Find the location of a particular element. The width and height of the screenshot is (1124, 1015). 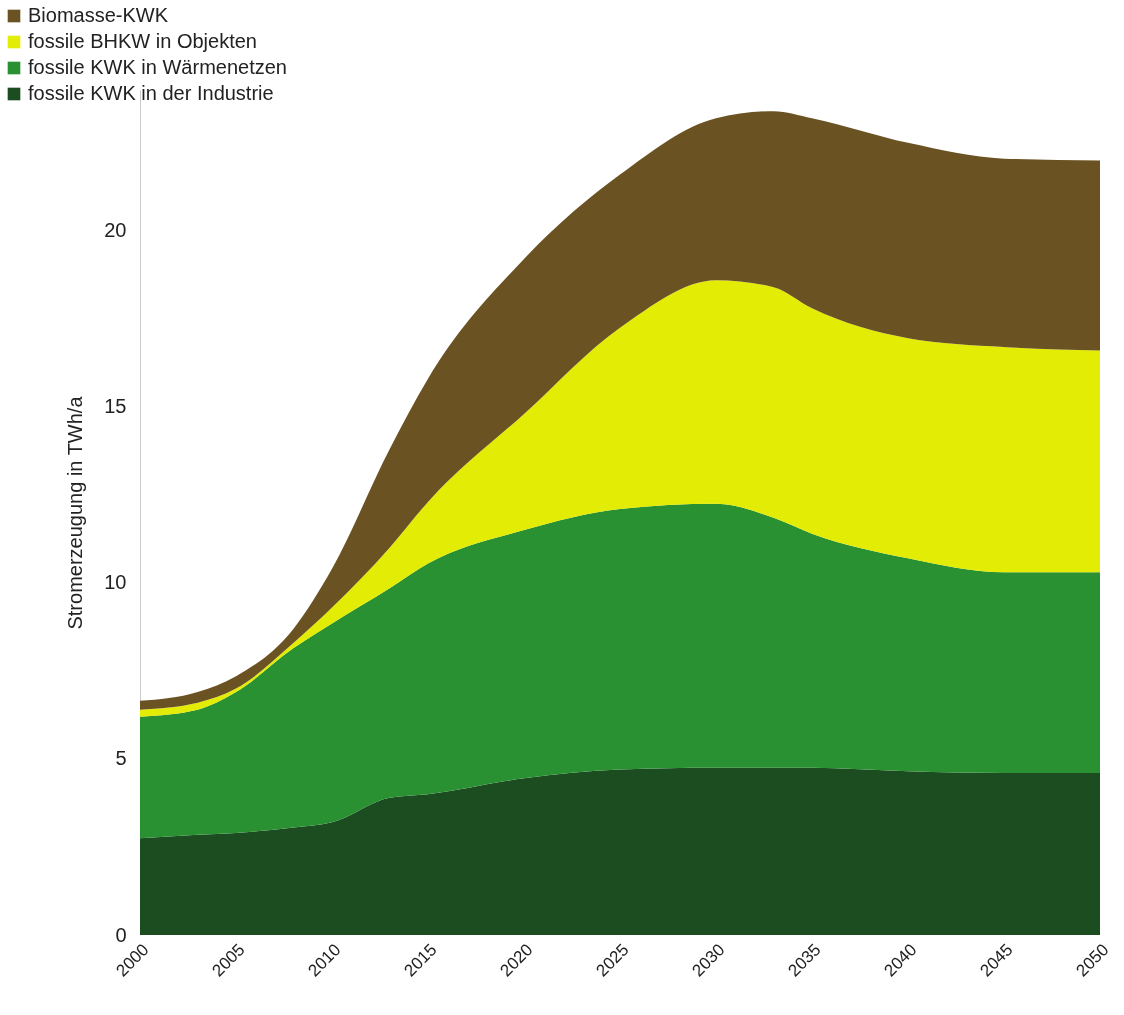

y-tick-label: 5 is located at coordinates (121, 758).